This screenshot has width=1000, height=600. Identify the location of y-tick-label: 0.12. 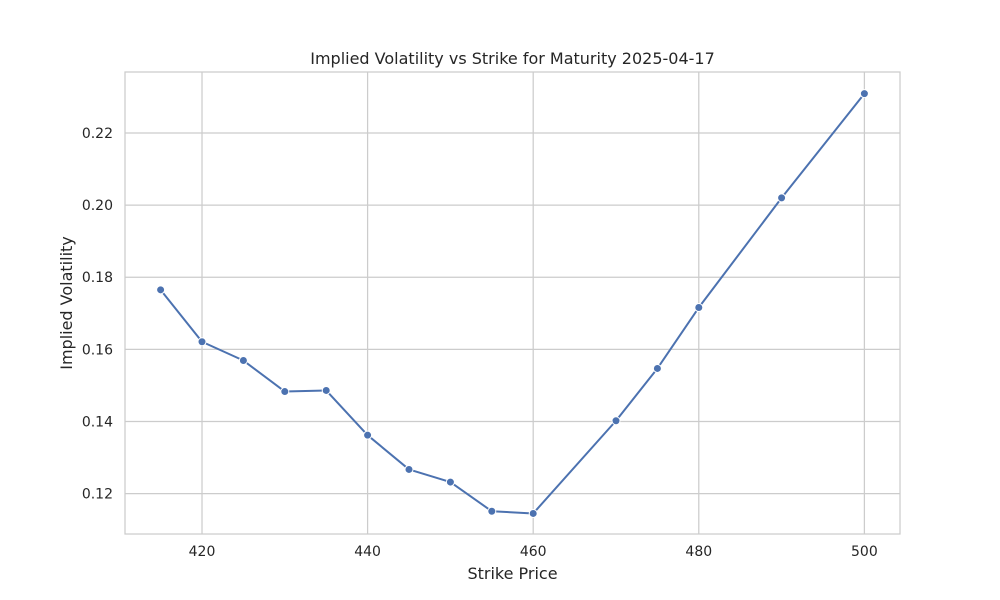
(97, 495).